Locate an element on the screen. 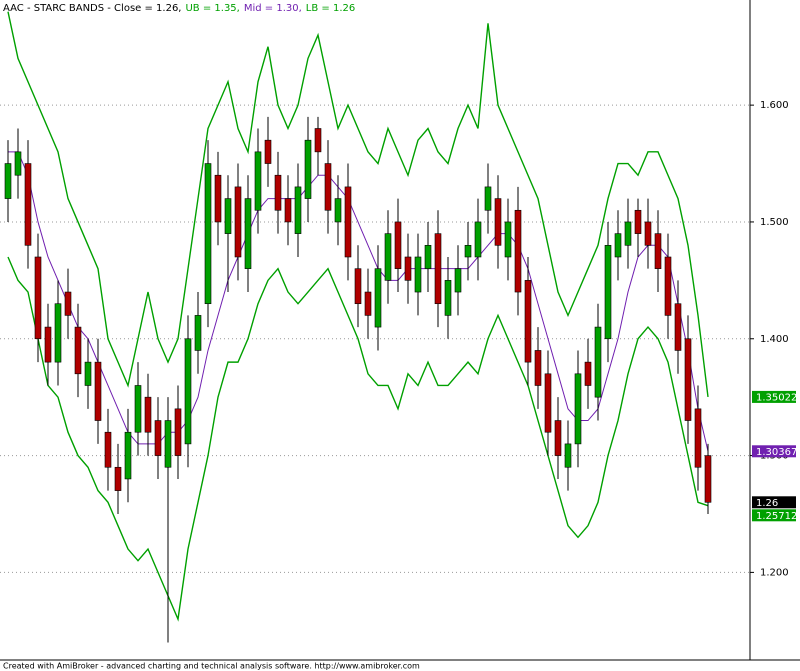 The image size is (800, 671). legend-entry: LB = 1.26 is located at coordinates (330, 8).